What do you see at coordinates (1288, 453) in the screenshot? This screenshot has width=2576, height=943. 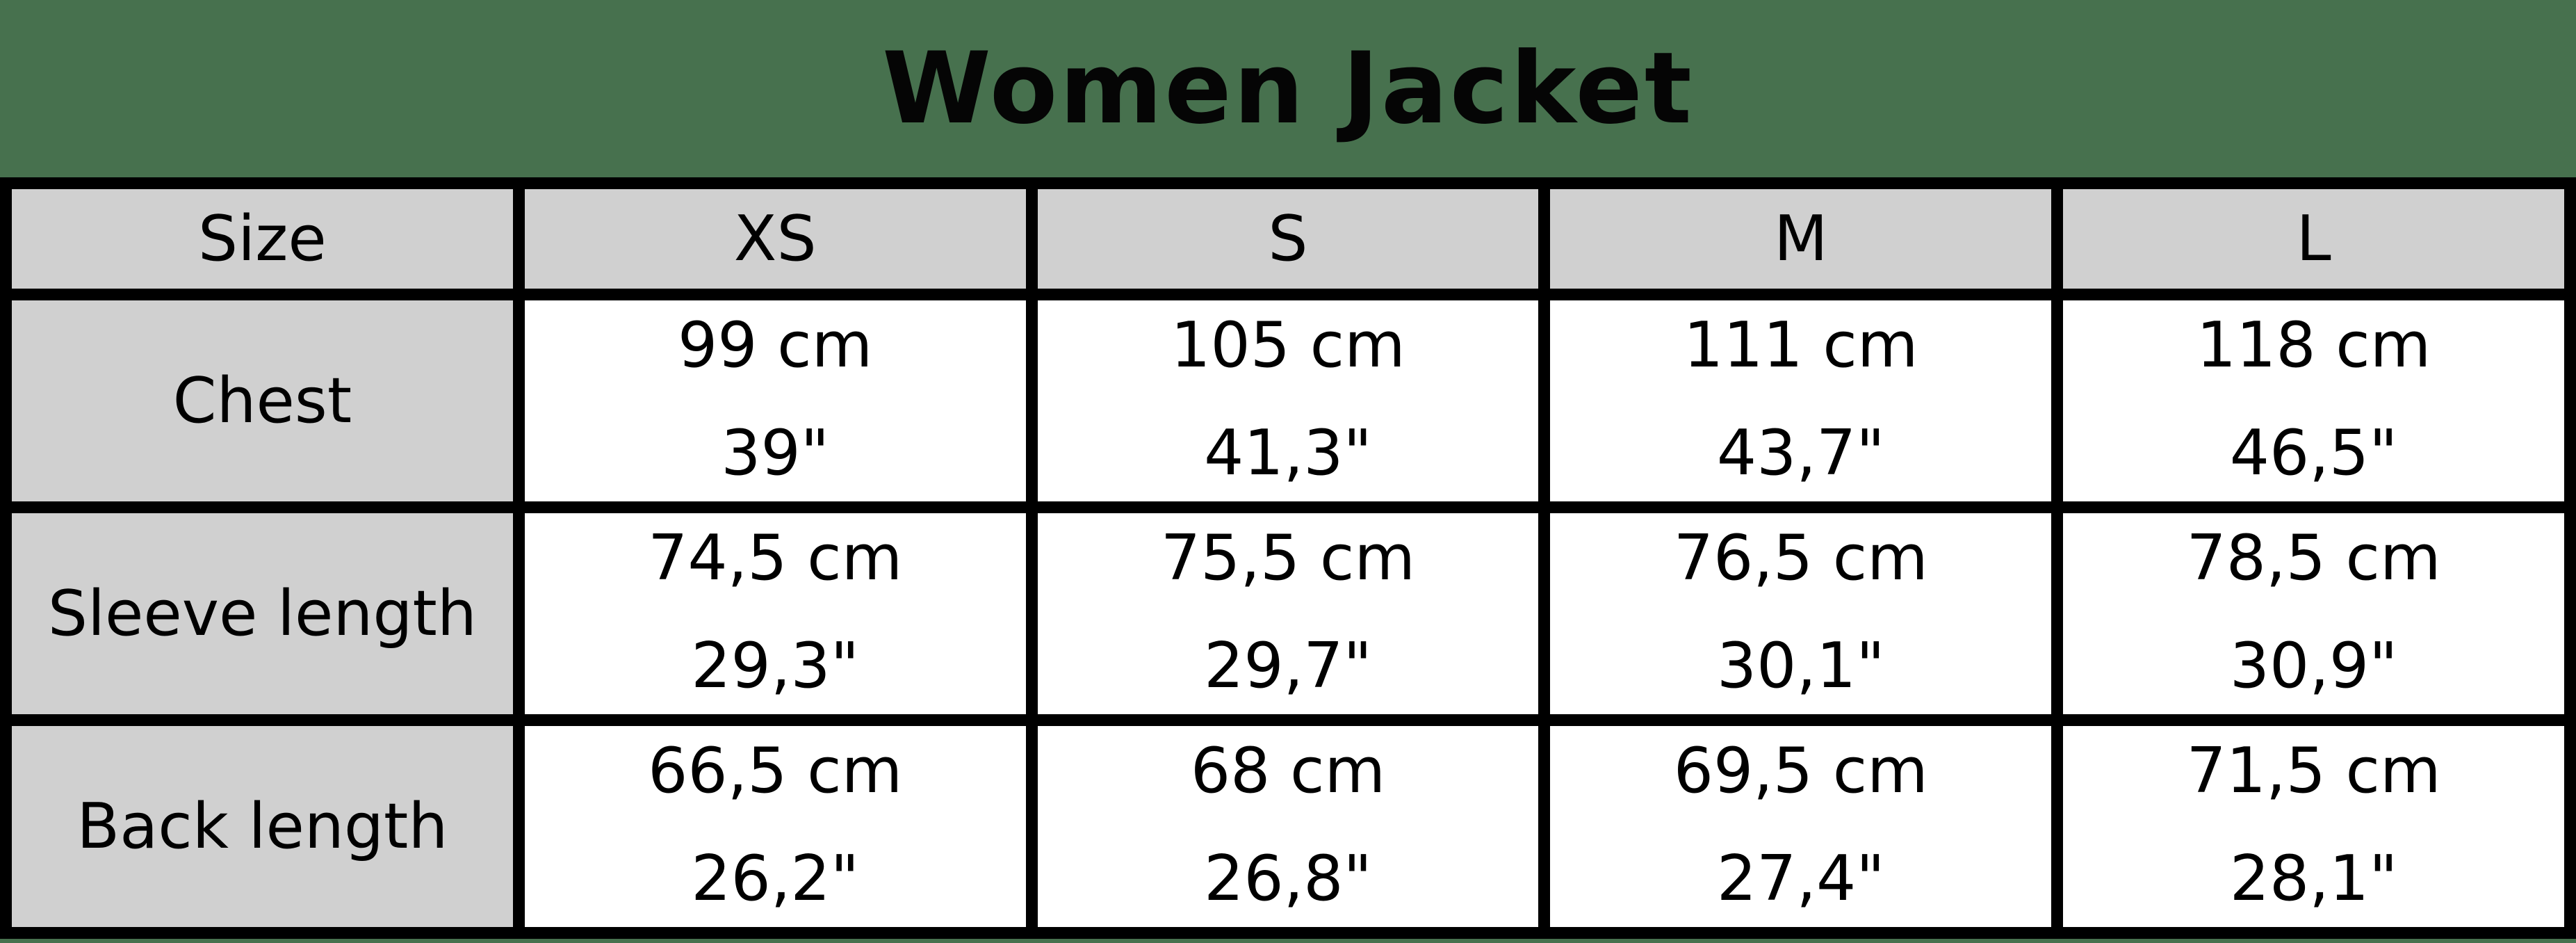 I see `chest-s-inch: 41,3"` at bounding box center [1288, 453].